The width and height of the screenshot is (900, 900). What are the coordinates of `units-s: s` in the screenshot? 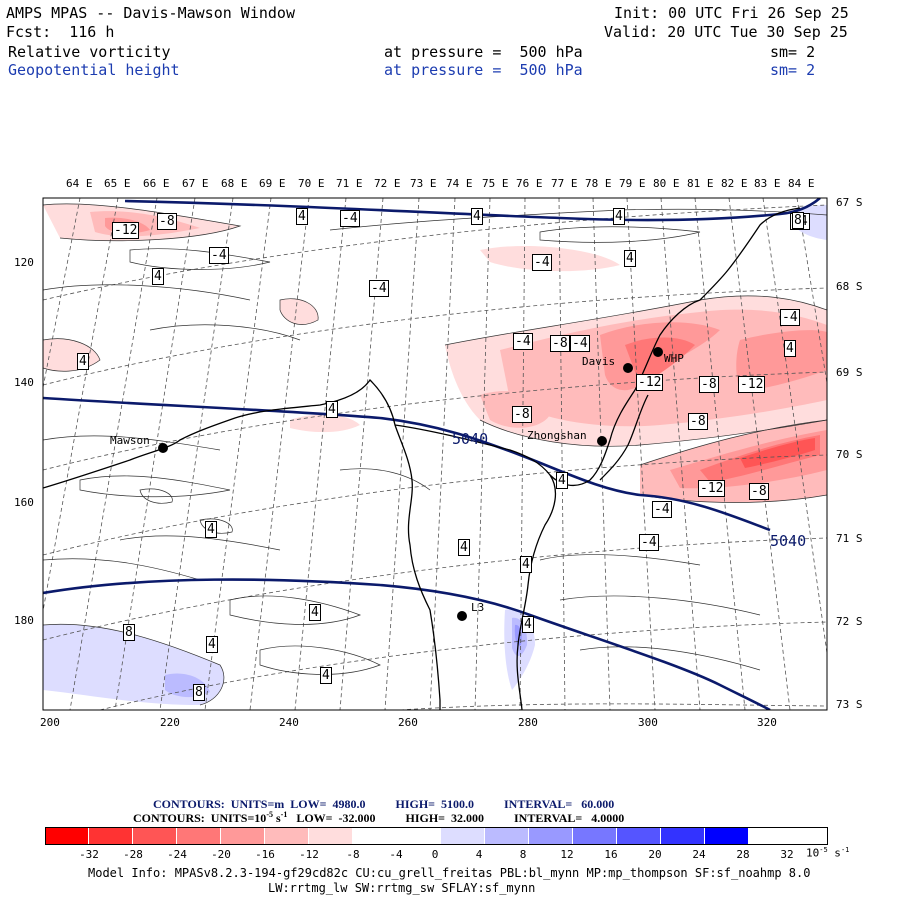 It's located at (834, 853).